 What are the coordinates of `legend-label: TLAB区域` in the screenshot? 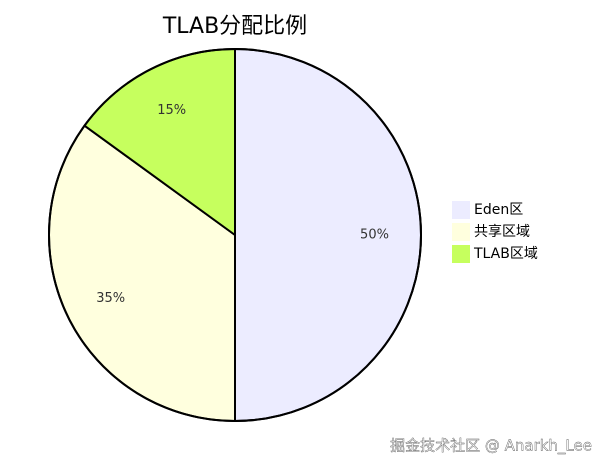 It's located at (505, 254).